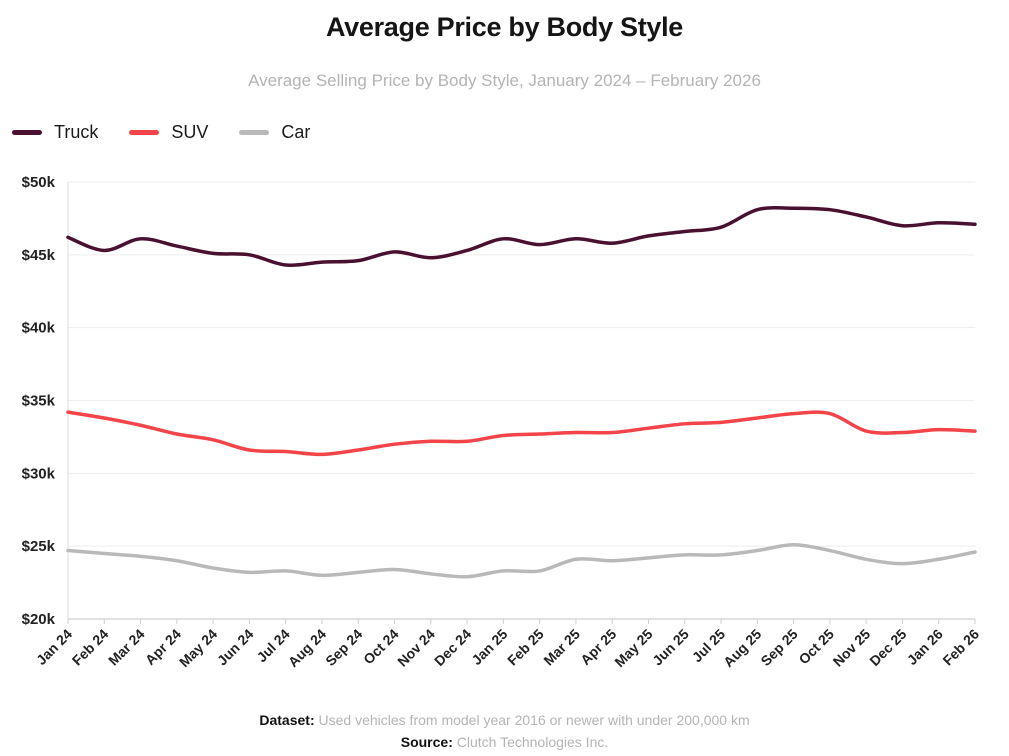 The image size is (1009, 756). Describe the element at coordinates (39, 255) in the screenshot. I see `y-tick-label: $45k` at that location.